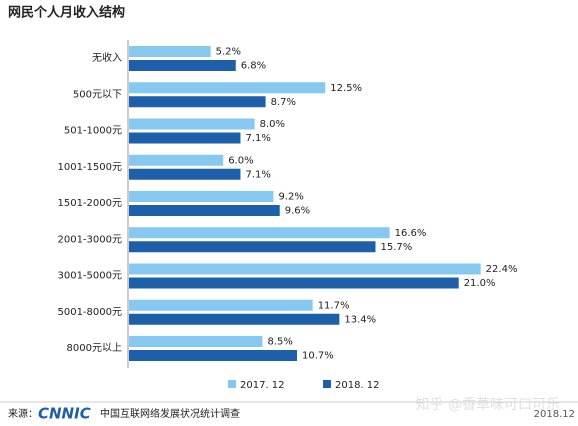  I want to click on chart-title: 网民个人月收入结构, so click(66, 13).